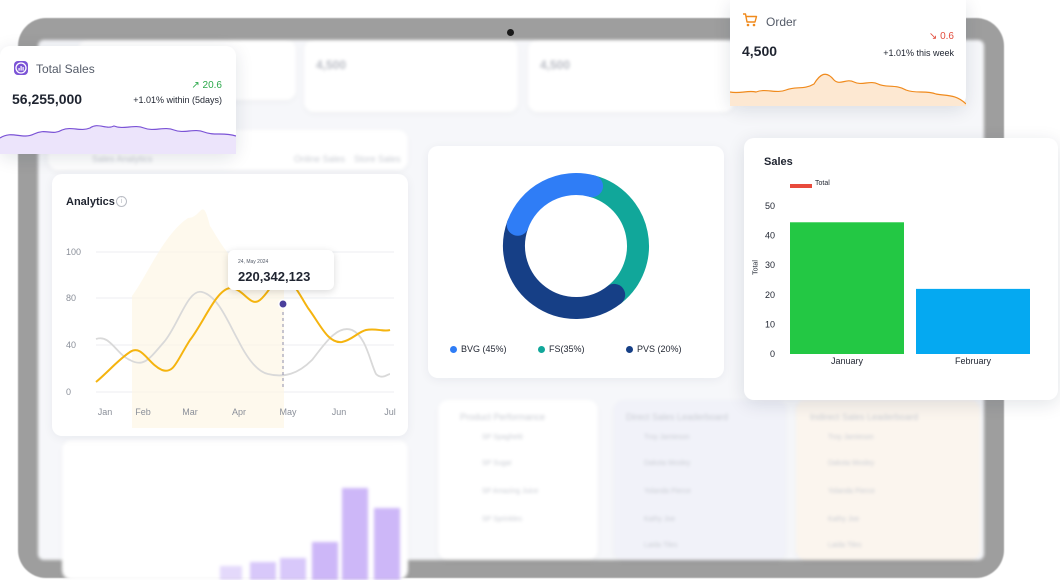 This screenshot has height=580, width=1060. I want to click on info-icon: i, so click(121, 201).